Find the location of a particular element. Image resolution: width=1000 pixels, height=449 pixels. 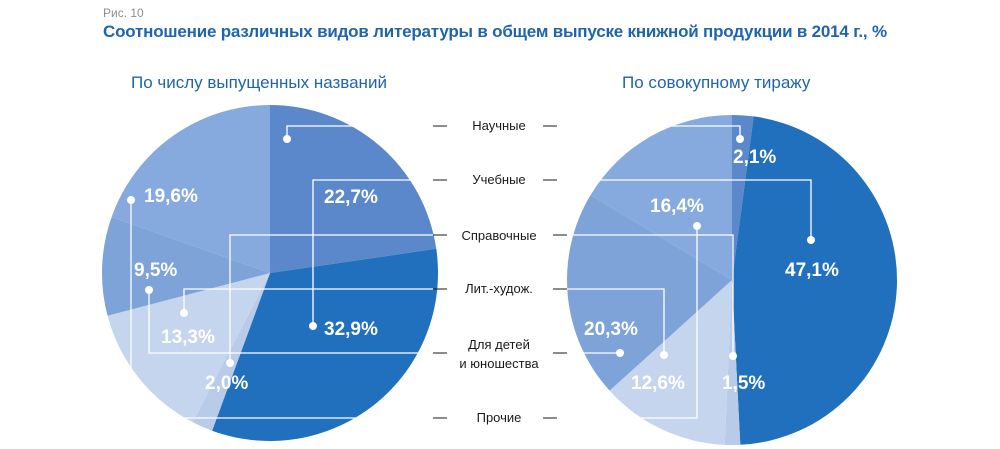

leader-dot-titles-fiction is located at coordinates (184, 313).